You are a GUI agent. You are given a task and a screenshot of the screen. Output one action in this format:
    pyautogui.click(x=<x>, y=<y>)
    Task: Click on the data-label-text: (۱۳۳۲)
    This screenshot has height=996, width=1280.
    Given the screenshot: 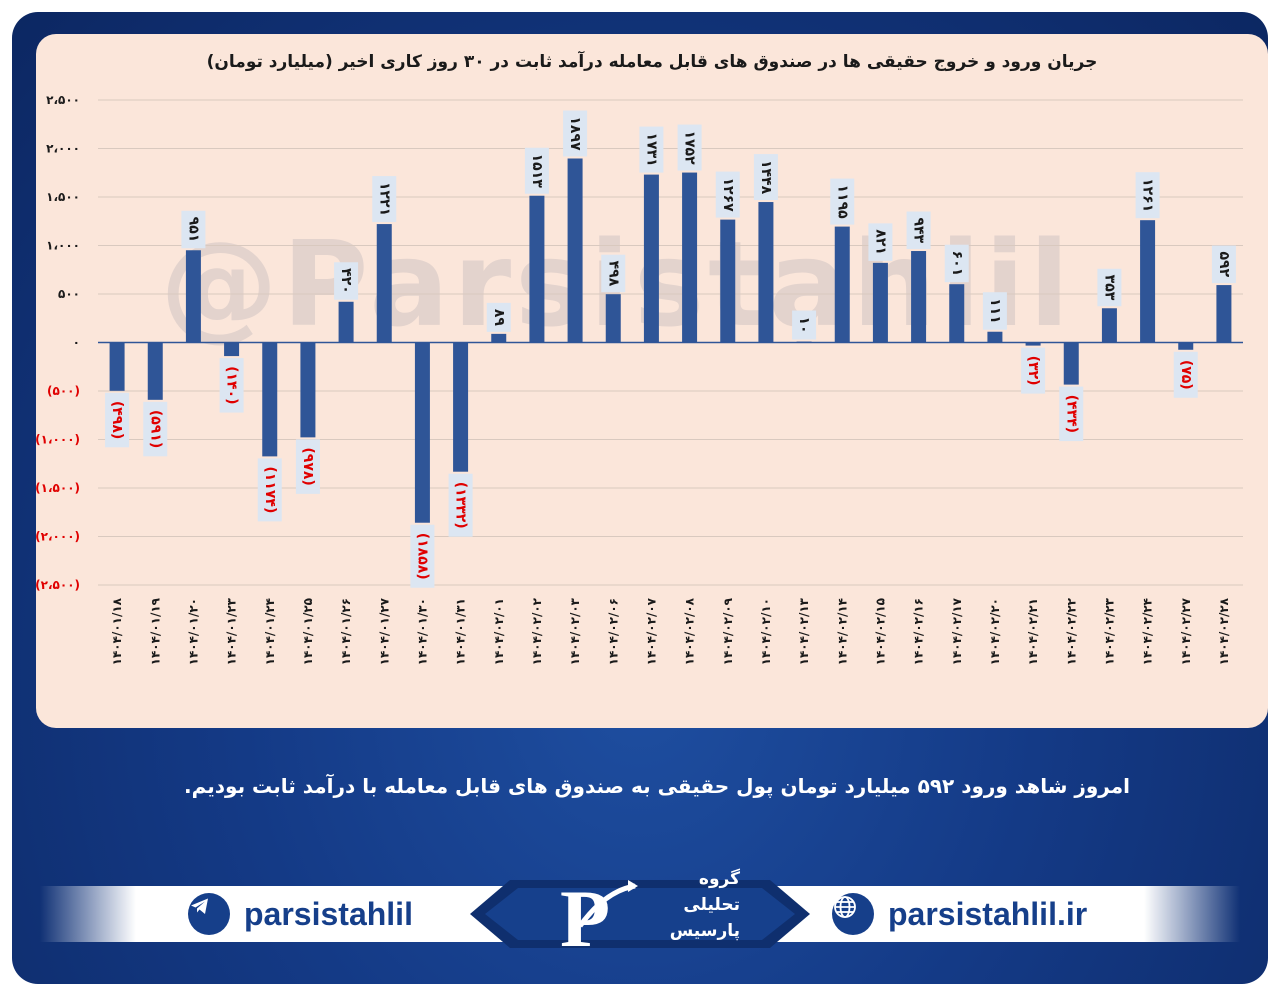 What is the action you would take?
    pyautogui.click(x=461, y=505)
    